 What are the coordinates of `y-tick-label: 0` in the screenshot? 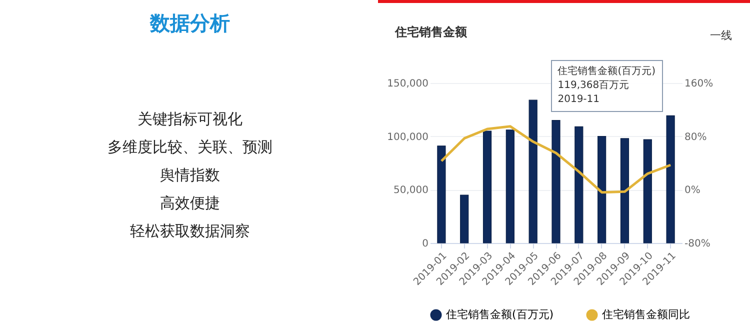 It's located at (425, 244).